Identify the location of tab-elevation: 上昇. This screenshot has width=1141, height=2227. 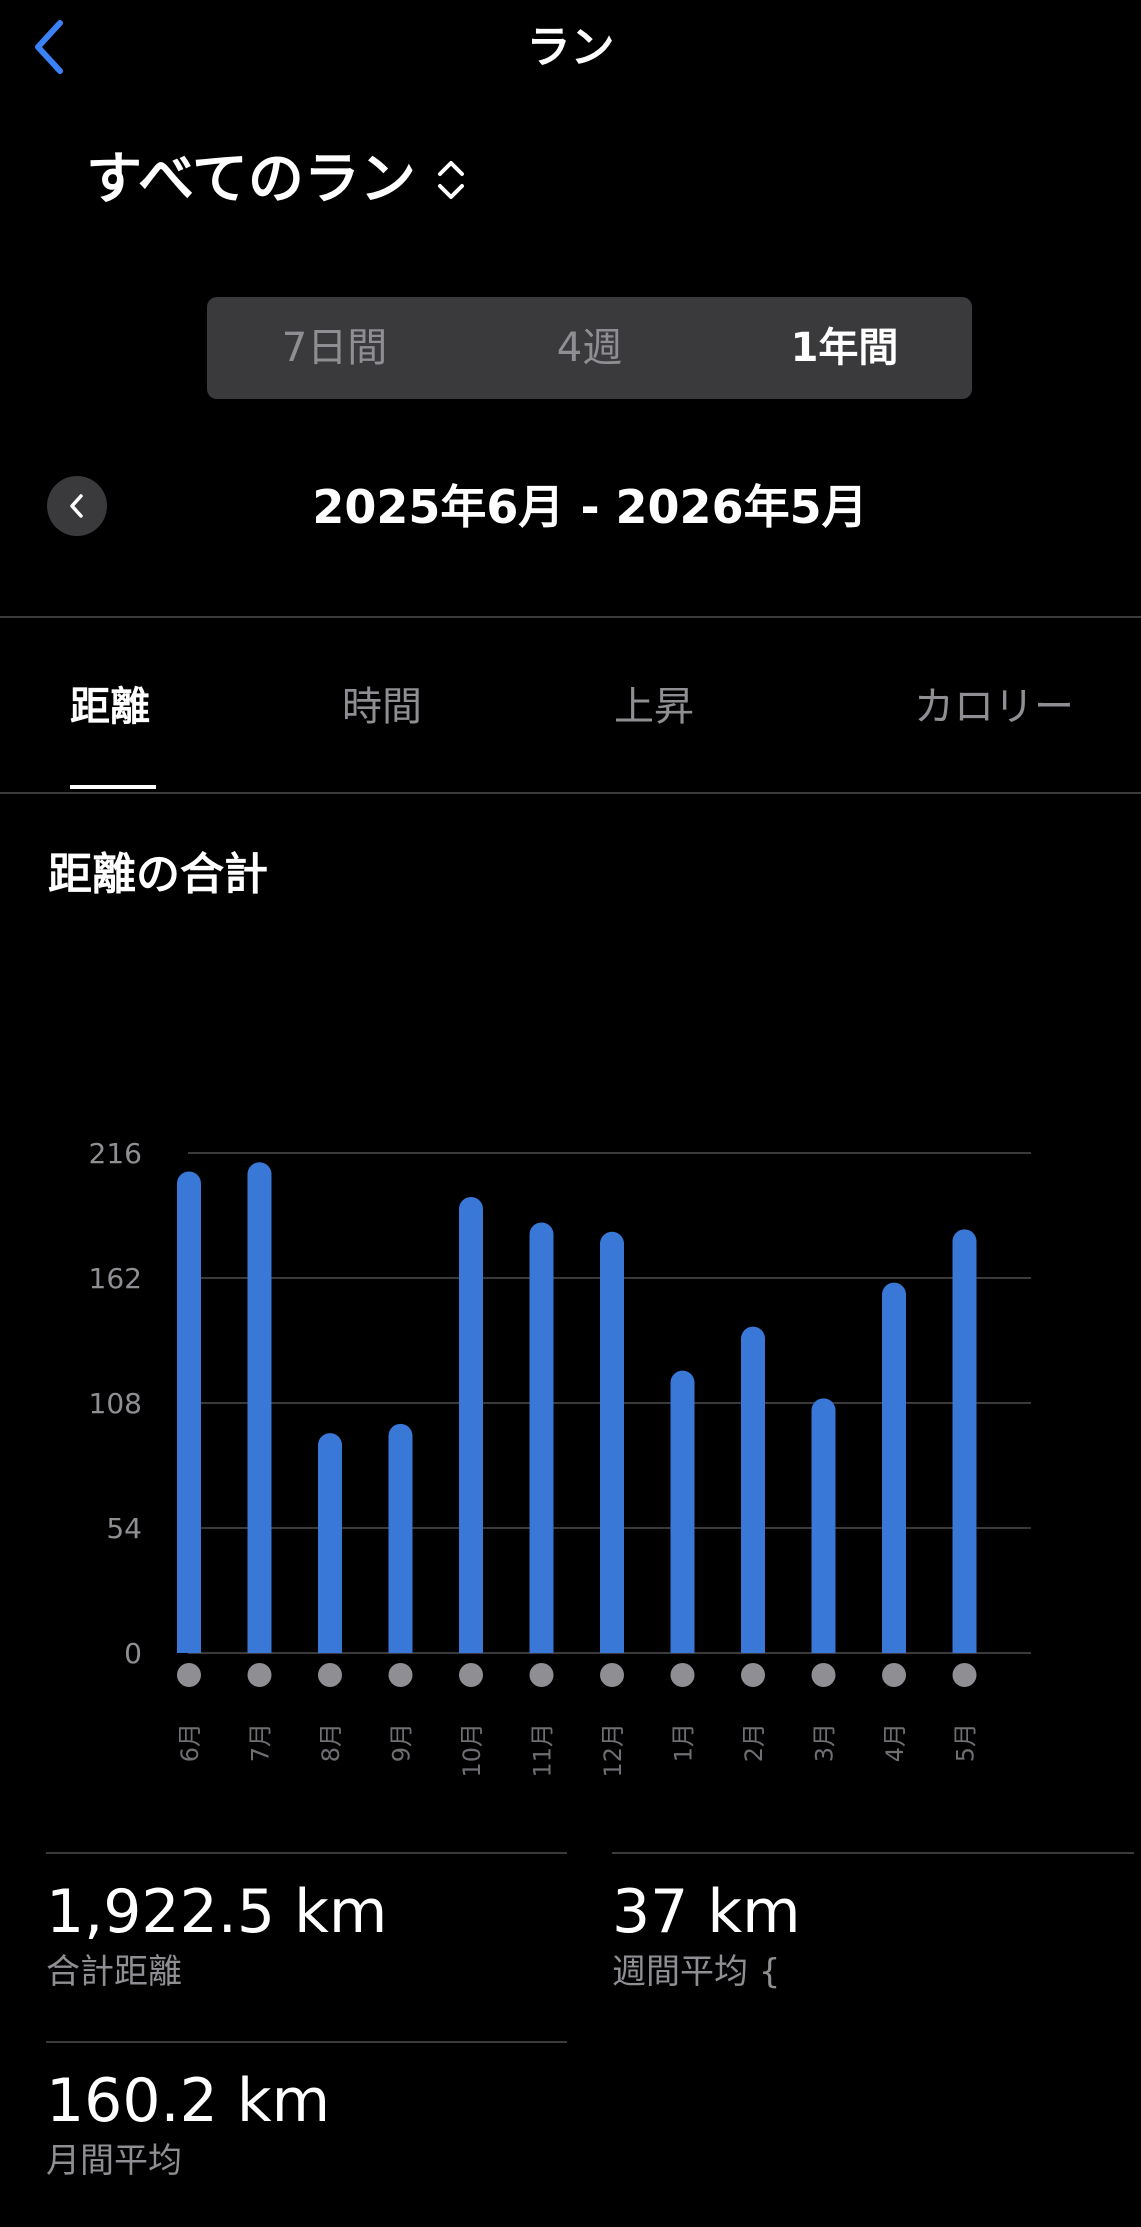
(654, 707).